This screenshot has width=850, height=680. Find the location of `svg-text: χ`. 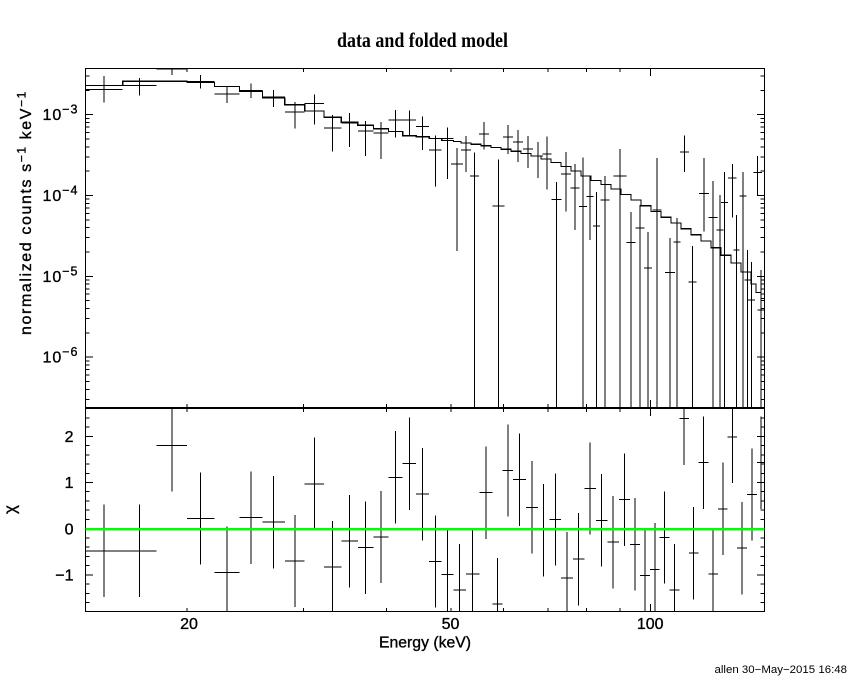

svg-text: χ is located at coordinates (10, 509).